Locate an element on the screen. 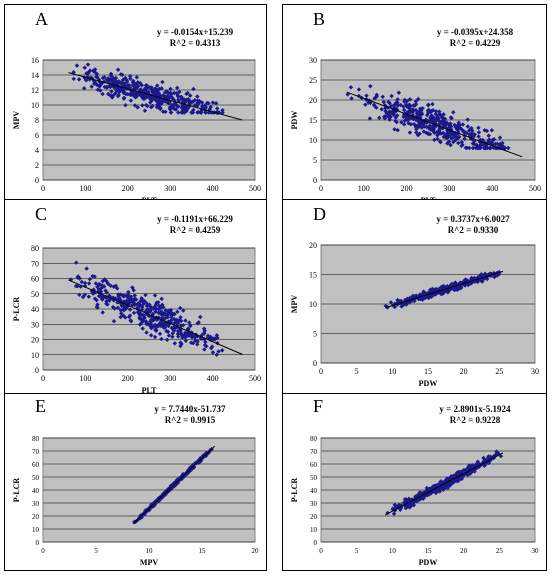  x-axis-label: PDW is located at coordinates (428, 383).